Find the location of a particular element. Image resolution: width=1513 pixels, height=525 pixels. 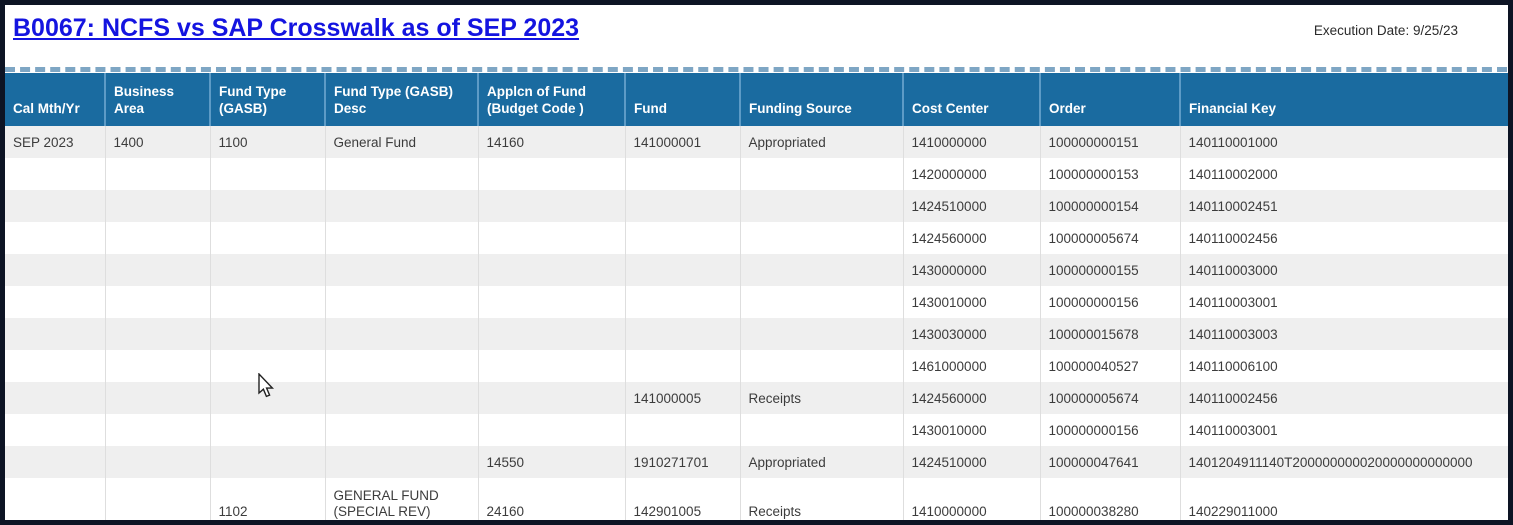

column-header: Fund is located at coordinates (682, 99).